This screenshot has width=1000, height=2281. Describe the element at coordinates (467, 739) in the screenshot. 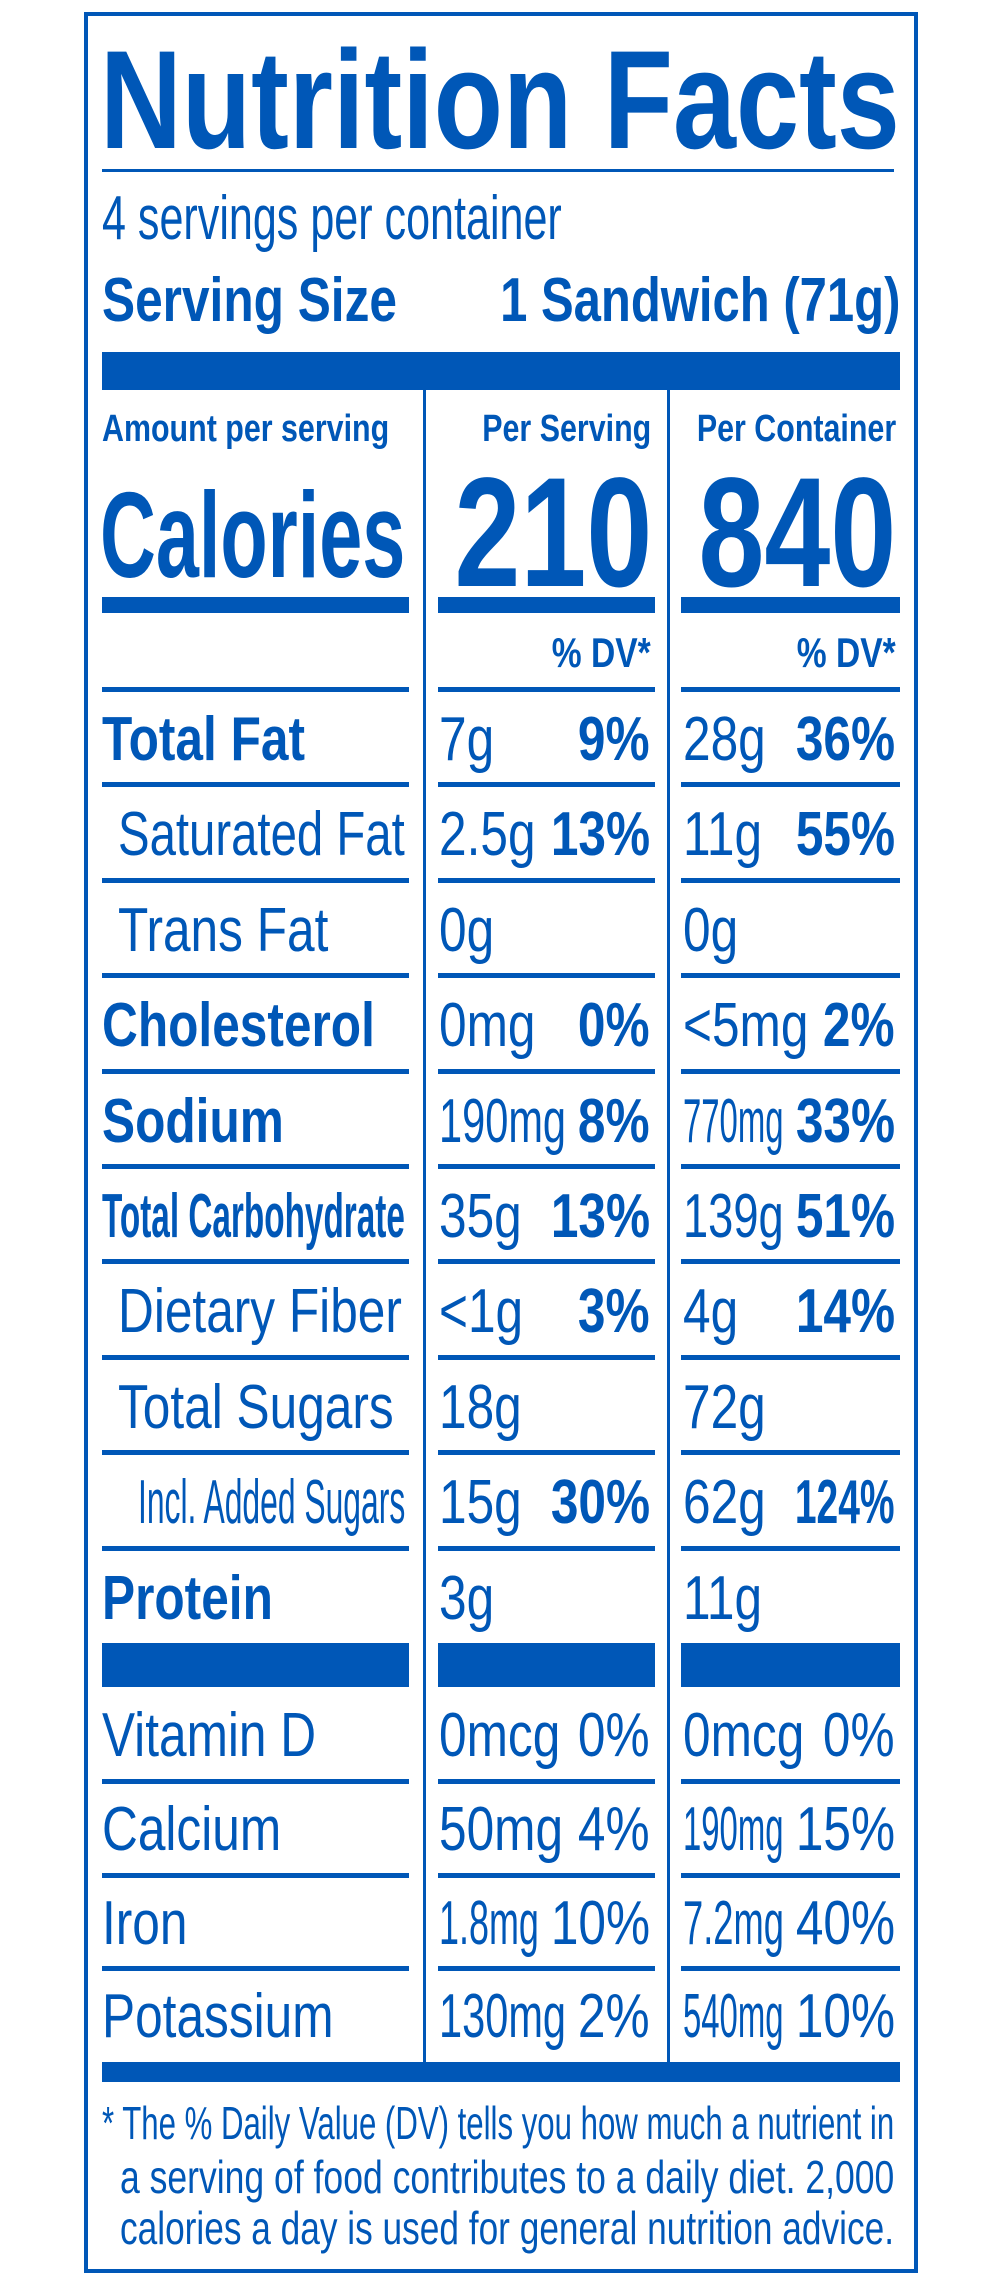

I see `amount-per-serving-value: 7g` at that location.